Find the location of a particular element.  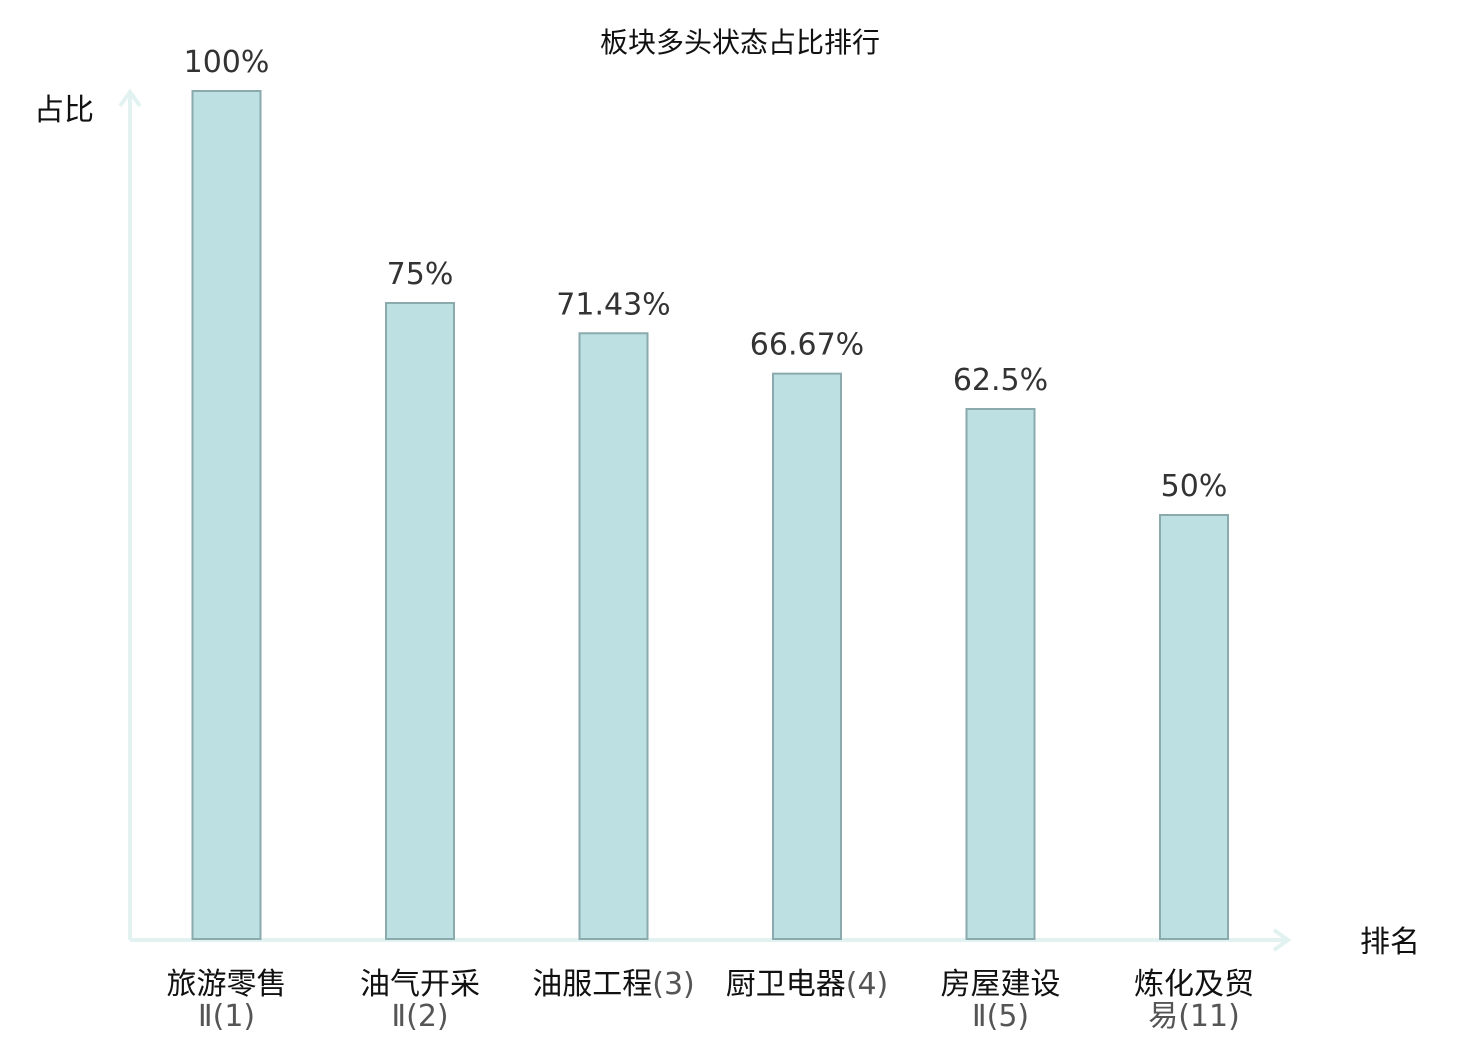

tick-label-rank-2: Ⅱ(2) is located at coordinates (419, 1016).